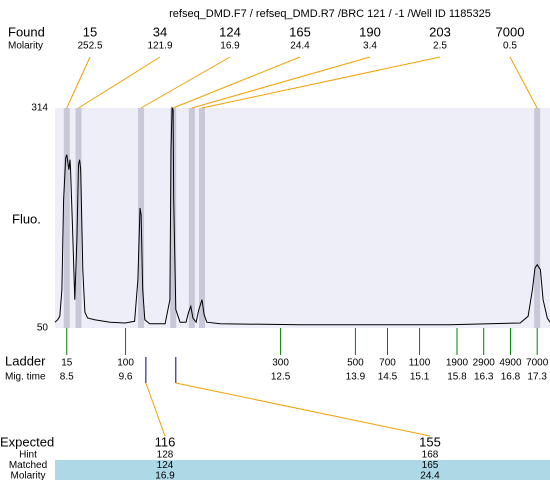 This screenshot has height=480, width=550. I want to click on found-size: 7000, so click(510, 31).